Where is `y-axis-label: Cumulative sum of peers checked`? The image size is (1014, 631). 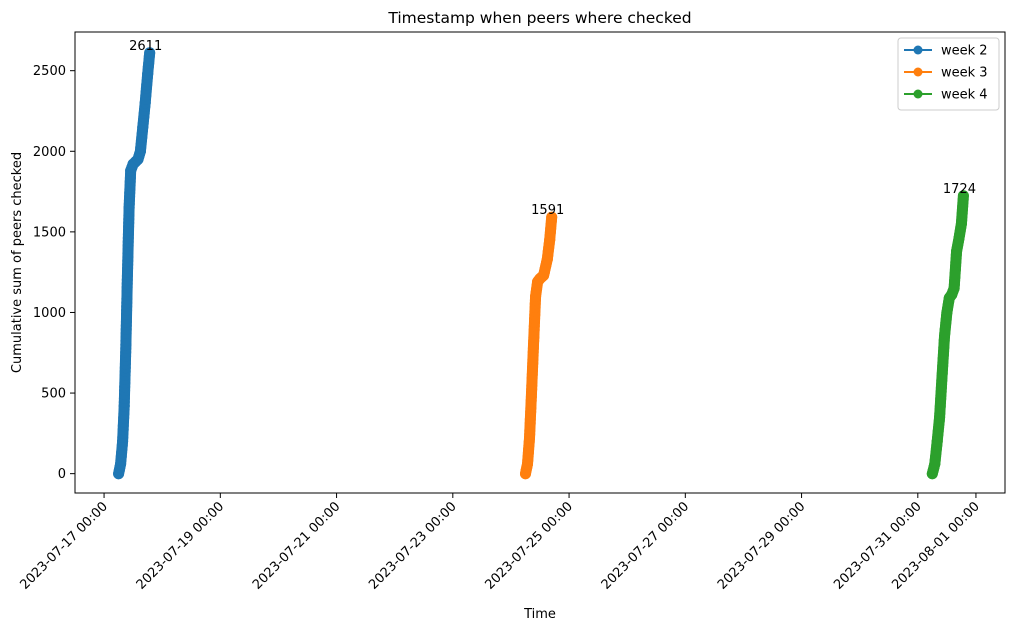
y-axis-label: Cumulative sum of peers checked is located at coordinates (17, 262).